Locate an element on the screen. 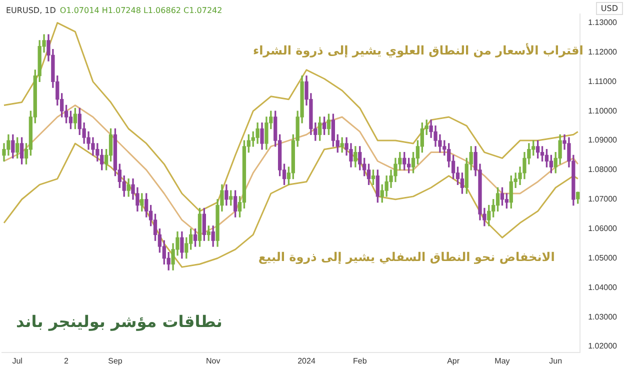 Image resolution: width=629 pixels, height=370 pixels. y-tick-label: 1.03000 is located at coordinates (603, 317).